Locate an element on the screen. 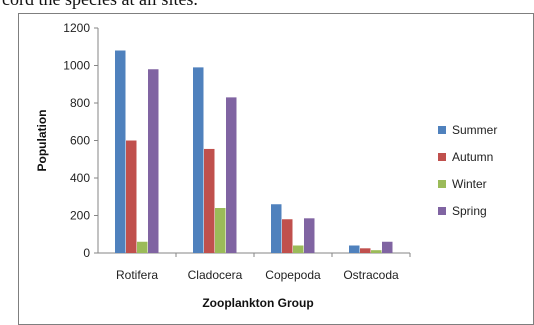 This screenshot has width=534, height=325. bar-winter-cladocera is located at coordinates (220, 230).